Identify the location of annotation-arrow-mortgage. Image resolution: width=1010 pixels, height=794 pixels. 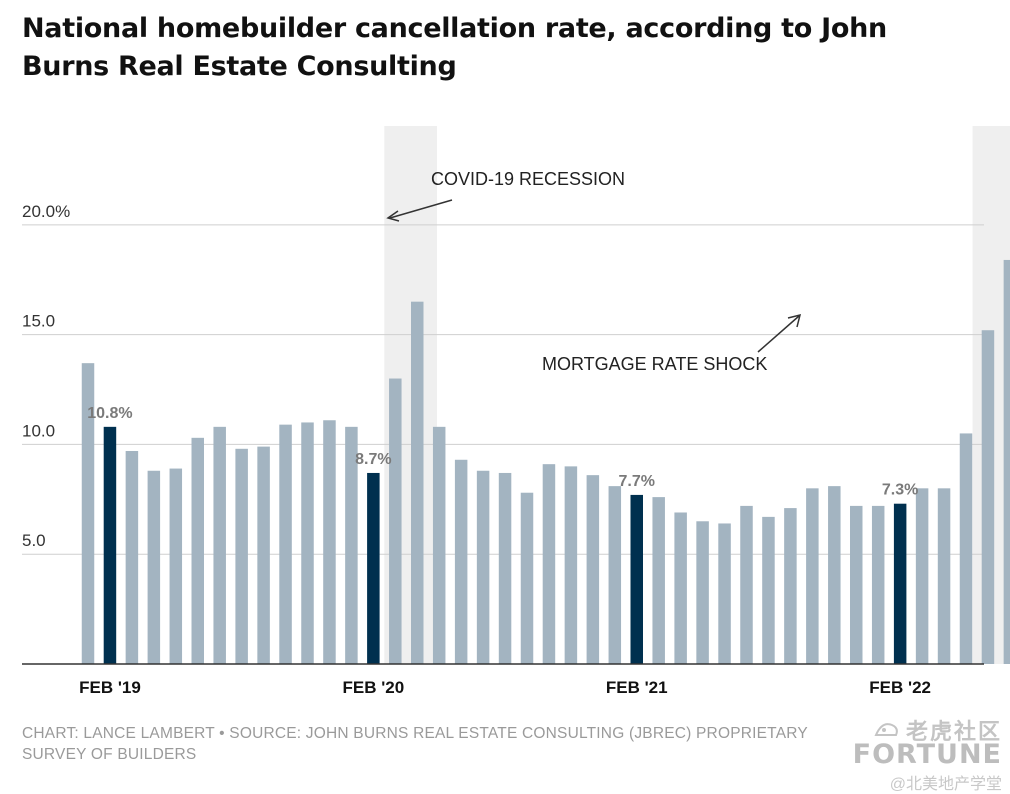
(778, 334).